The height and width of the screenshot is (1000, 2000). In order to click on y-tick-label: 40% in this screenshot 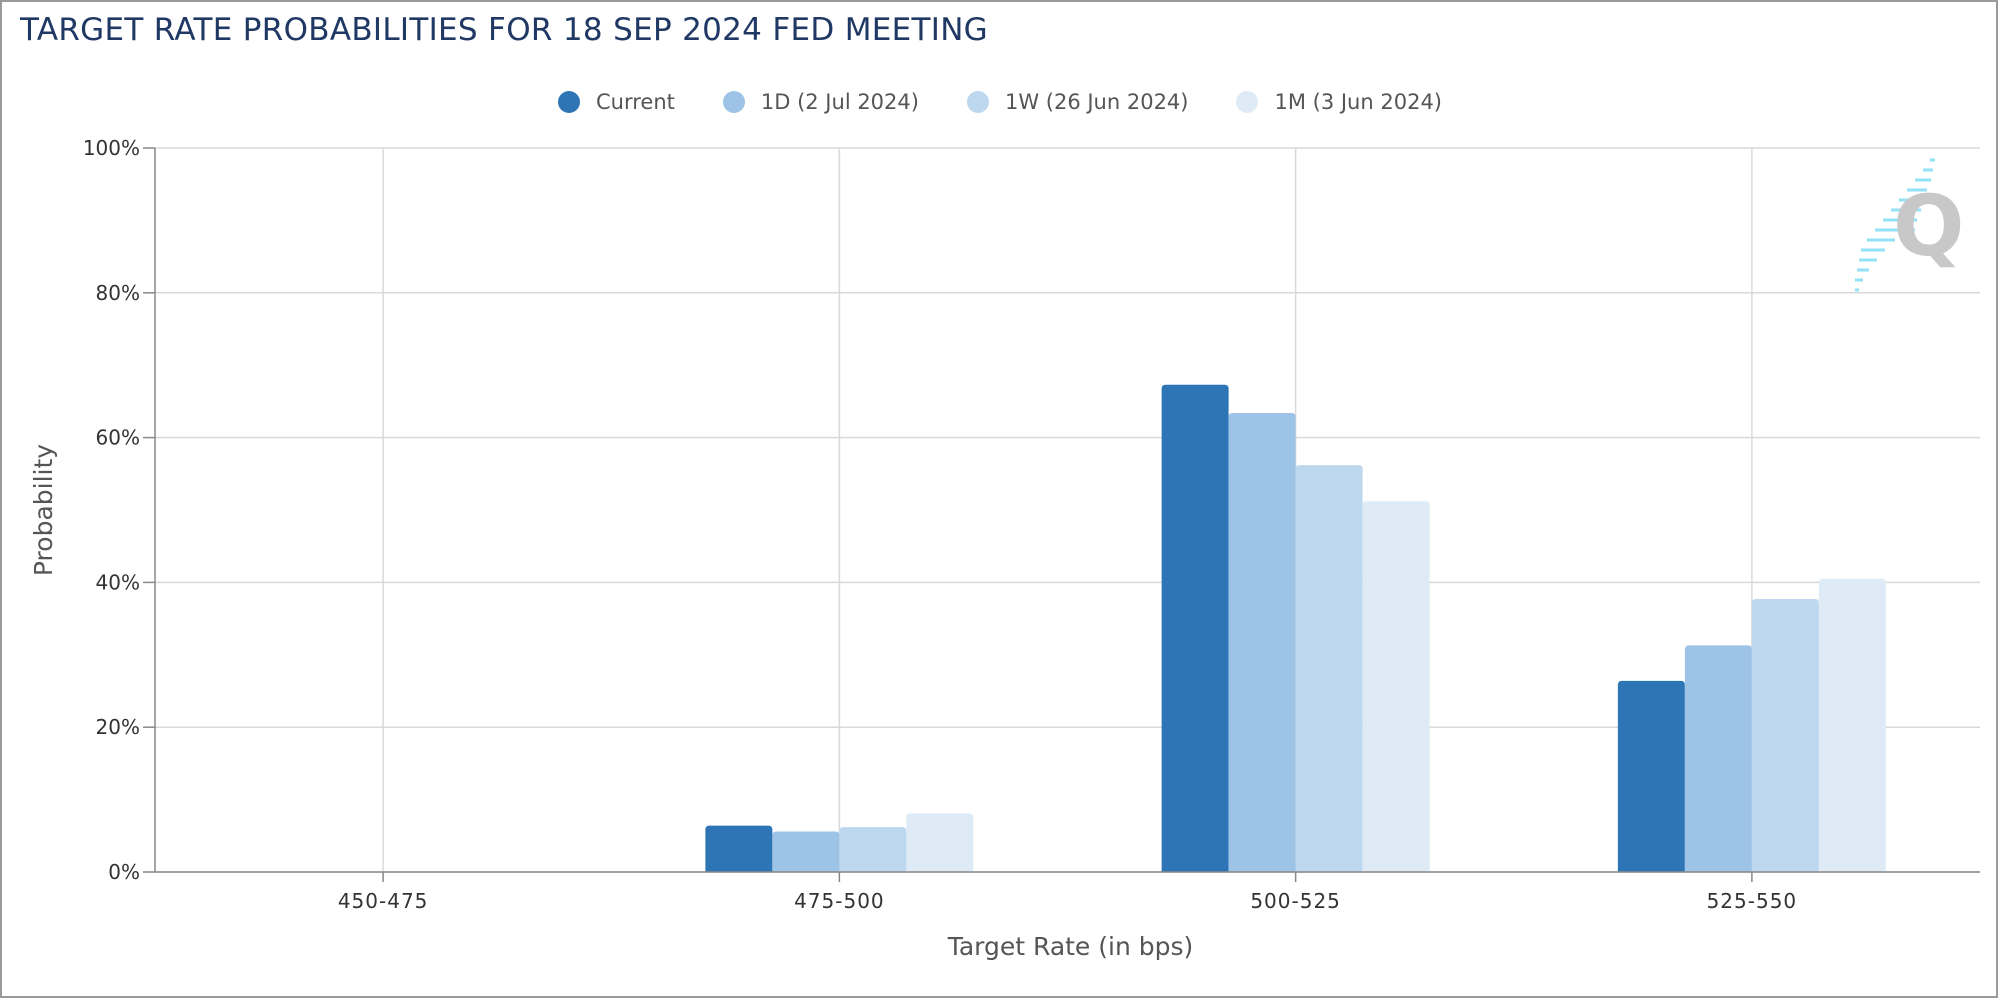, I will do `click(118, 582)`.